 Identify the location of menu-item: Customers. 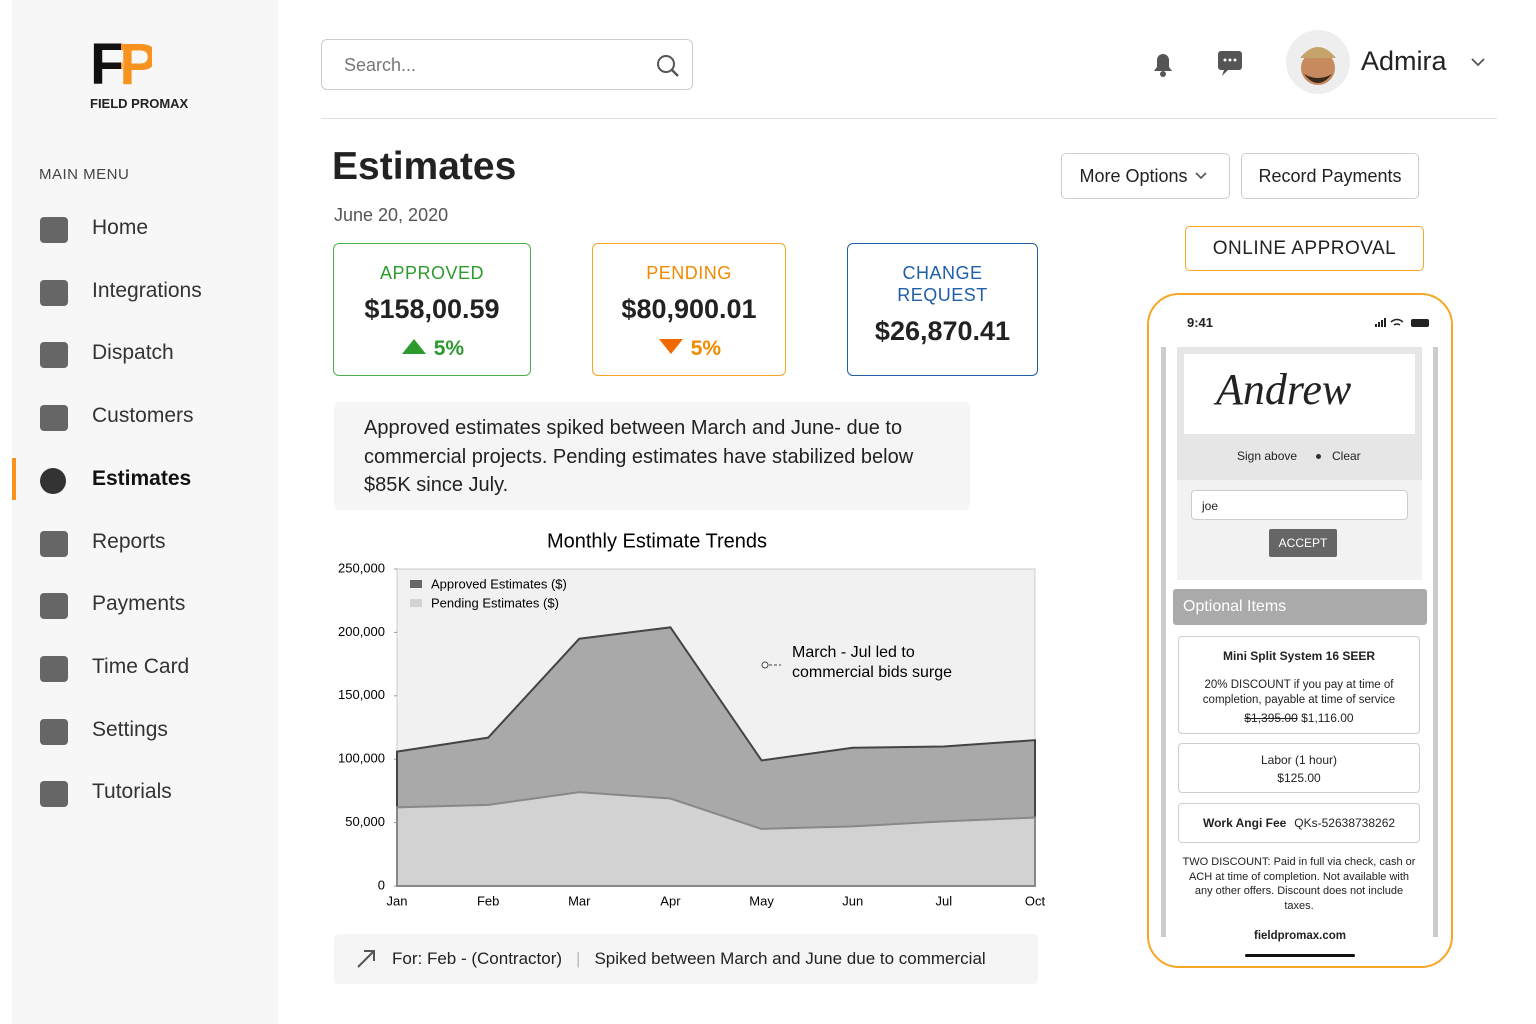
(143, 416).